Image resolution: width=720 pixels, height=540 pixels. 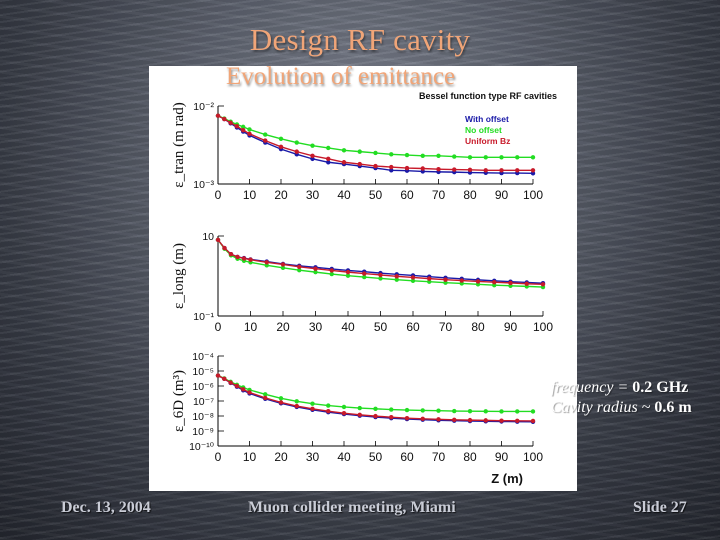 What do you see at coordinates (179, 276) in the screenshot?
I see `y-axis-label: ε_long (m)` at bounding box center [179, 276].